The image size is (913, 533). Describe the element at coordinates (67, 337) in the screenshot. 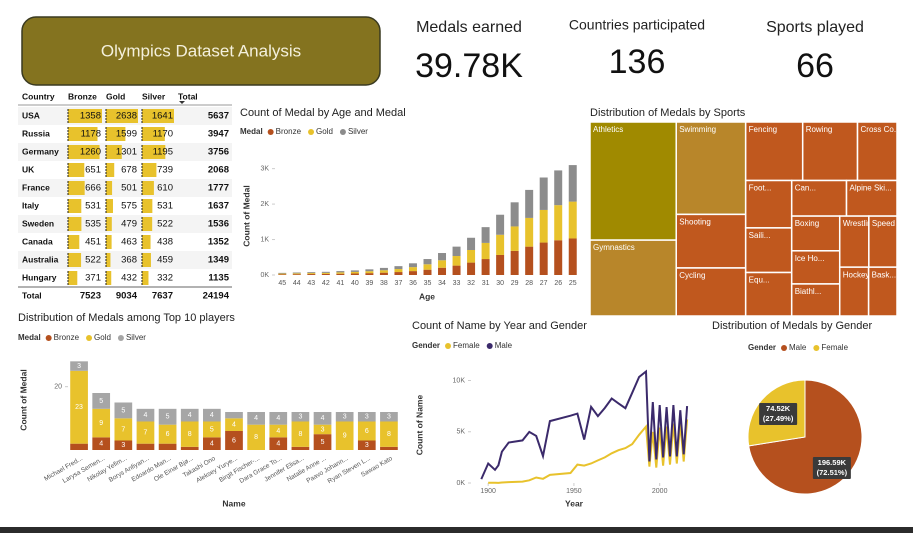

I see `legend-label: Bronze` at that location.